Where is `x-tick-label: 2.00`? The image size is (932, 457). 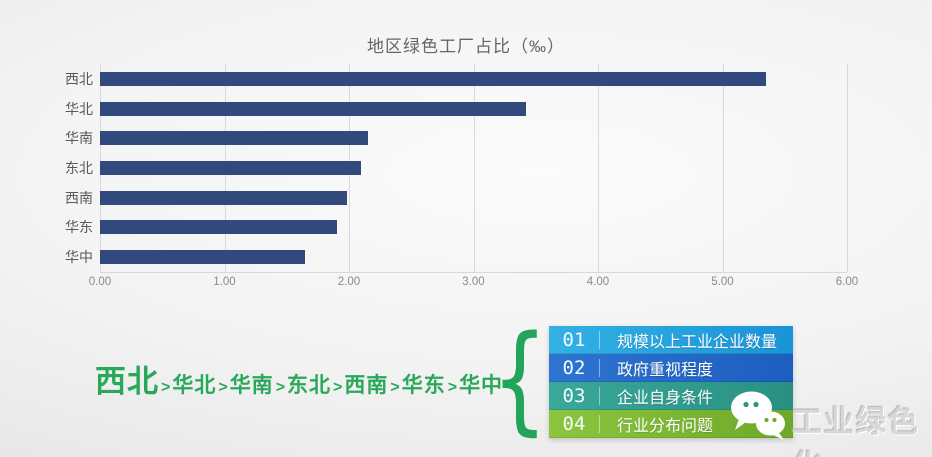 x-tick-label: 2.00 is located at coordinates (349, 282).